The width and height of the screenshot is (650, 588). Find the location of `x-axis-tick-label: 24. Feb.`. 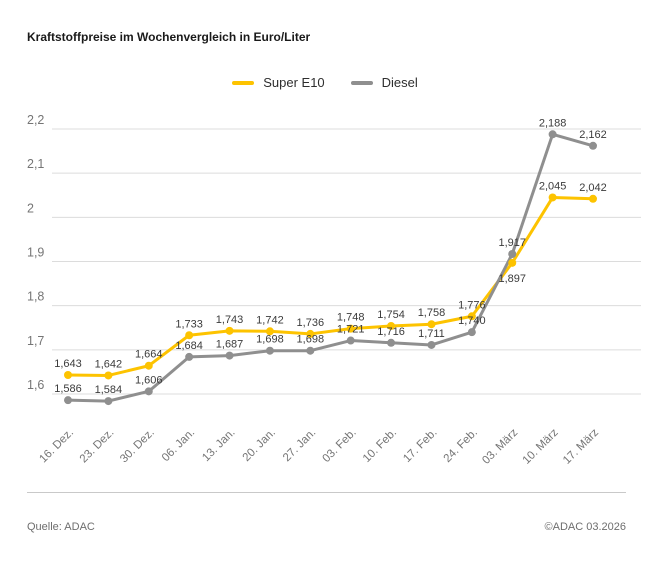

x-axis-tick-label: 24. Feb. is located at coordinates (461, 446).